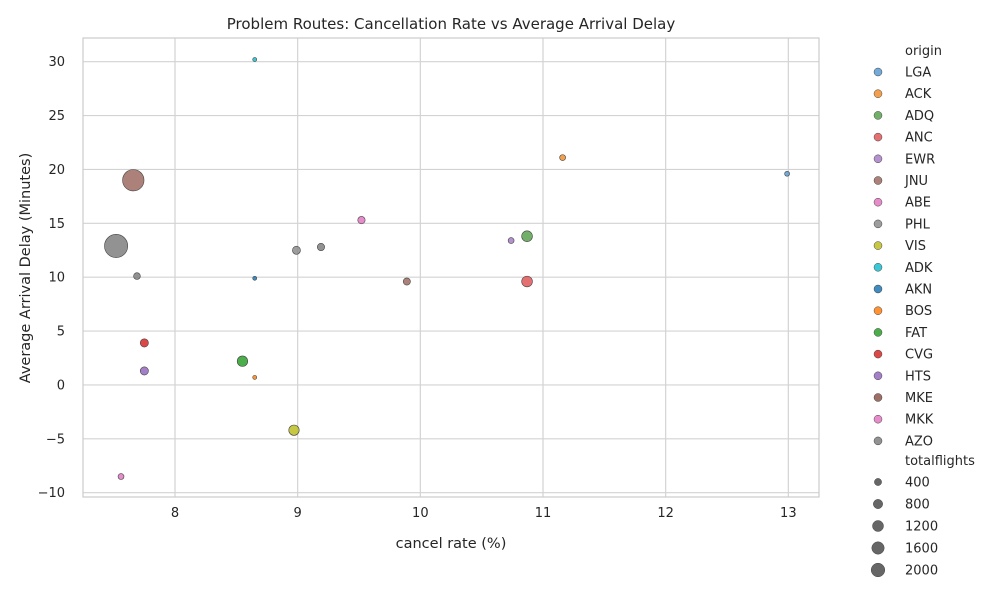 This screenshot has height=604, width=1000. Describe the element at coordinates (918, 203) in the screenshot. I see `legend-item-label: ABE` at that location.